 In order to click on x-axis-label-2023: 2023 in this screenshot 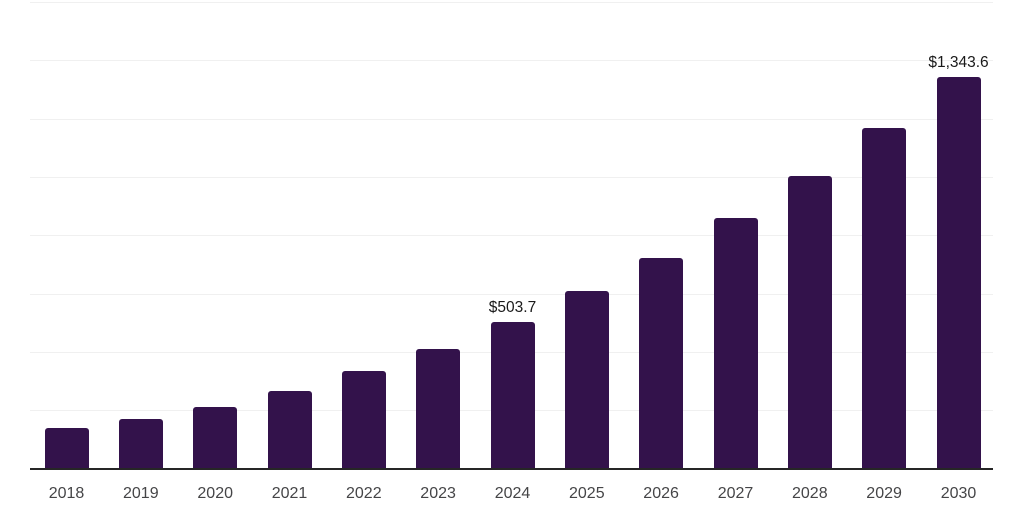, I will do `click(438, 493)`.